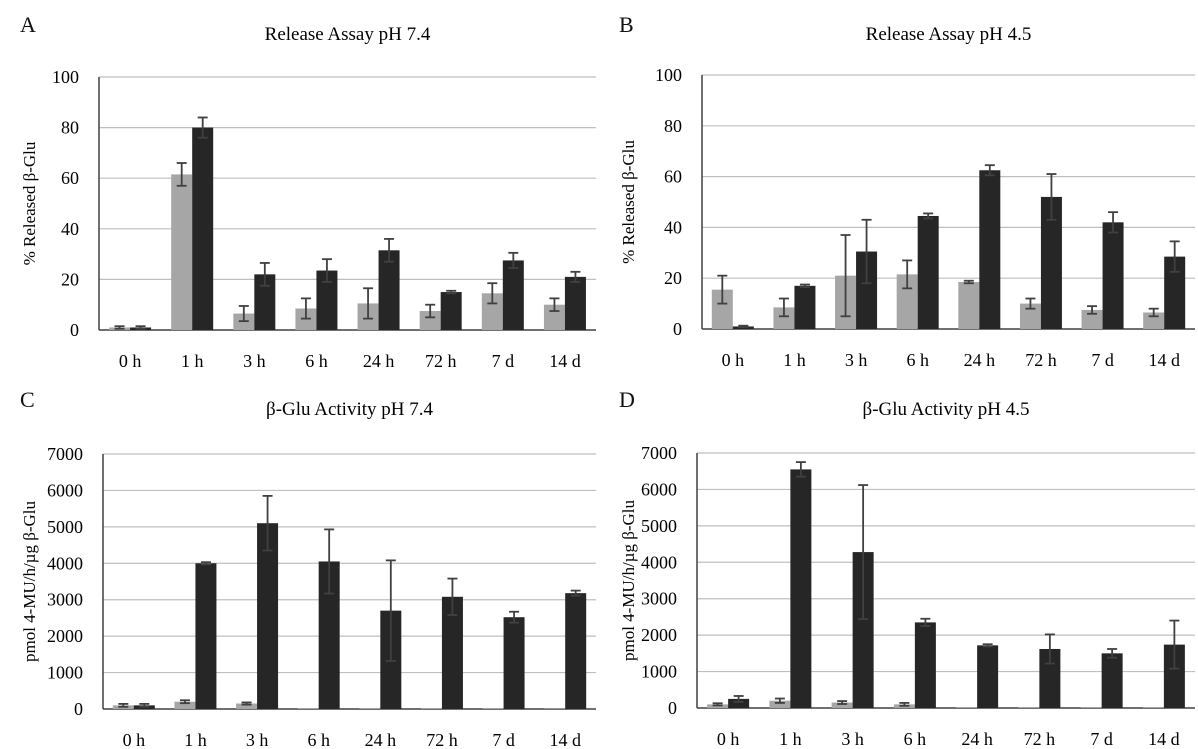 This screenshot has width=1198, height=749. Describe the element at coordinates (946, 409) in the screenshot. I see `chart-title: β-Glu Activity pH 4.5` at that location.